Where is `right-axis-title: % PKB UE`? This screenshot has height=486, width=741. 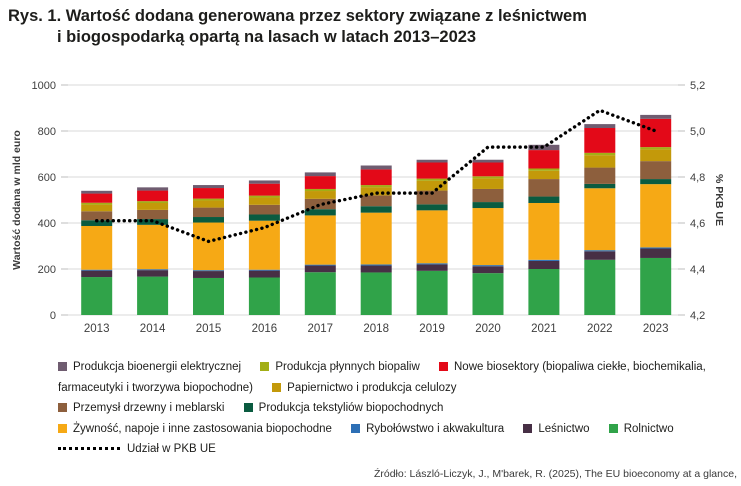 right-axis-title: % PKB UE is located at coordinates (719, 200).